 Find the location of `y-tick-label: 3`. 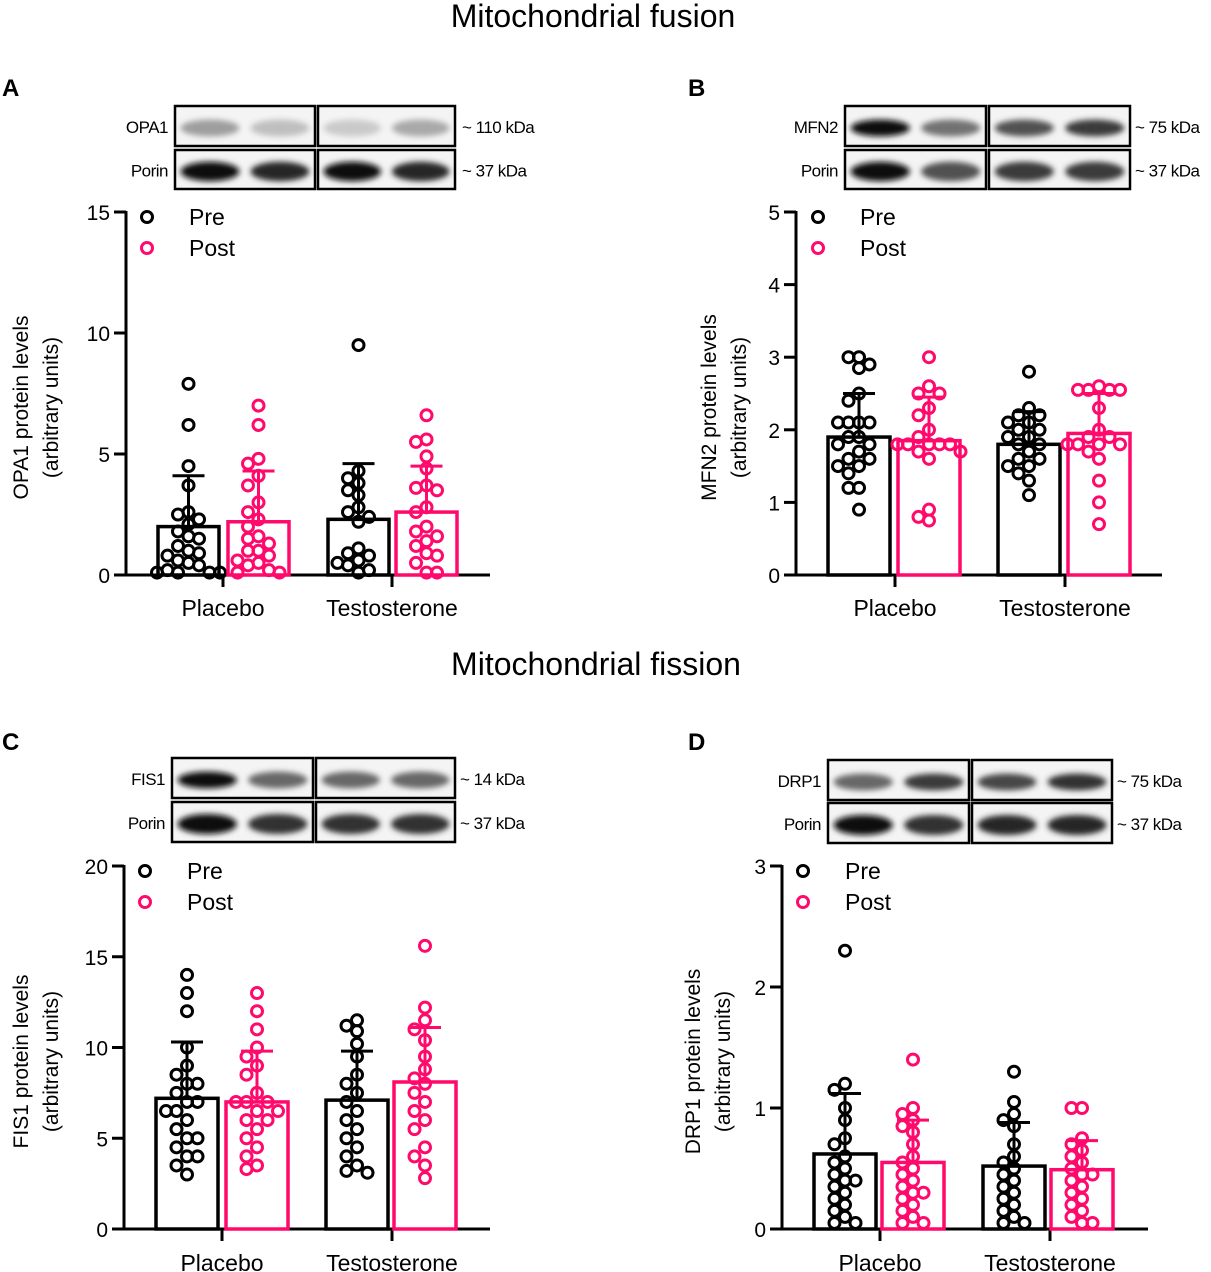

y-tick-label: 3 is located at coordinates (760, 867).